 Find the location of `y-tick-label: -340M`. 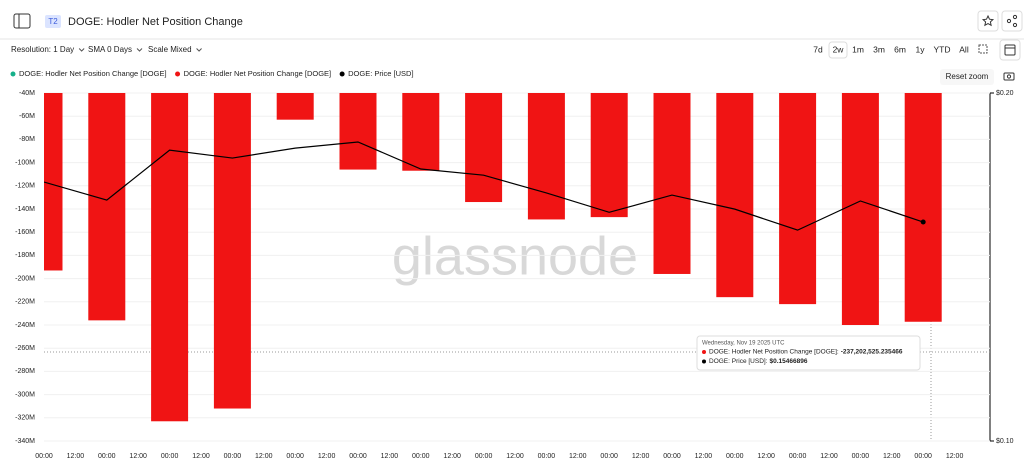

y-tick-label: -340M is located at coordinates (25, 441).